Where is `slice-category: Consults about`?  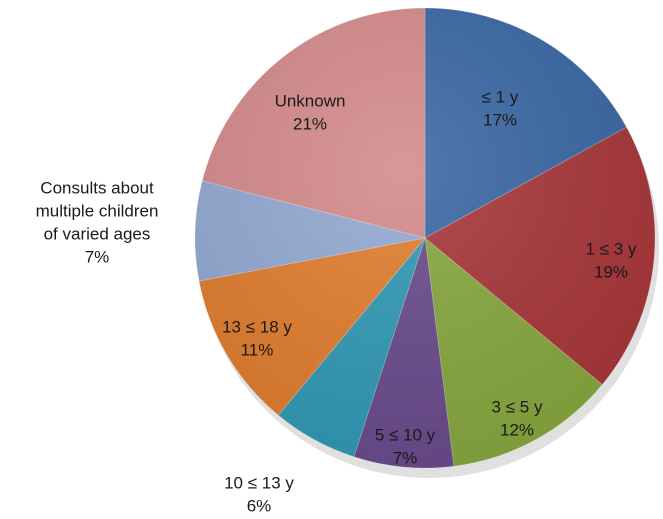
slice-category: Consults about is located at coordinates (97, 188).